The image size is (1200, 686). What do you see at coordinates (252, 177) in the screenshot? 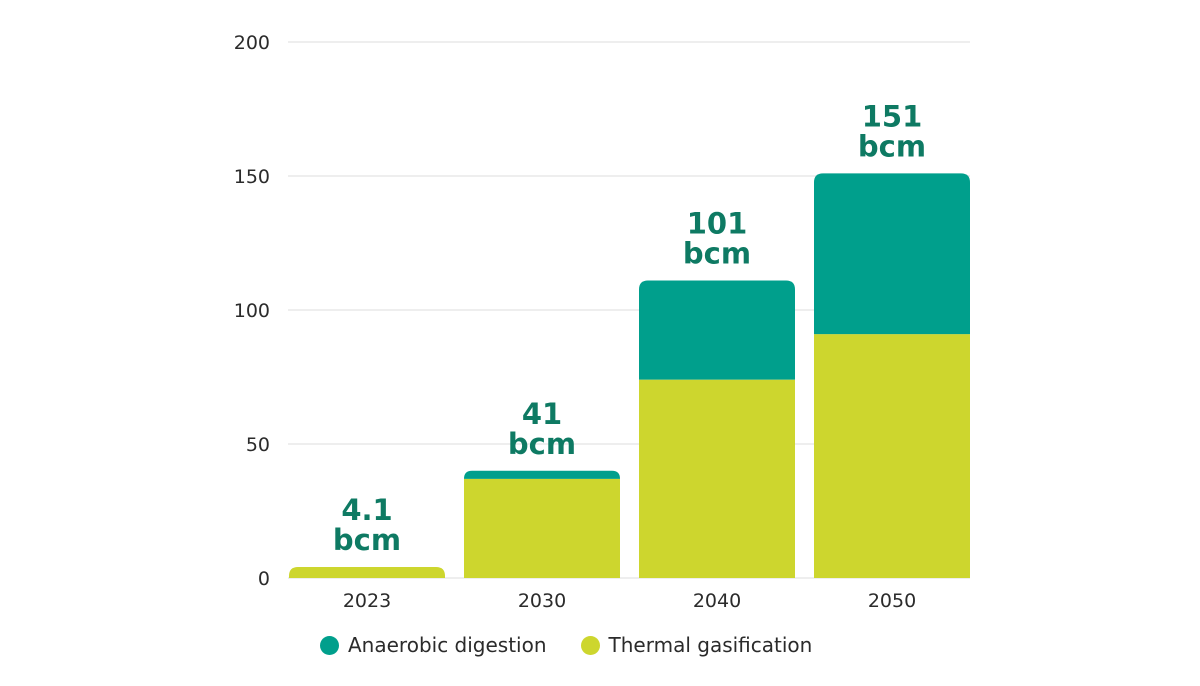
I see `y-tick-label: 150` at bounding box center [252, 177].